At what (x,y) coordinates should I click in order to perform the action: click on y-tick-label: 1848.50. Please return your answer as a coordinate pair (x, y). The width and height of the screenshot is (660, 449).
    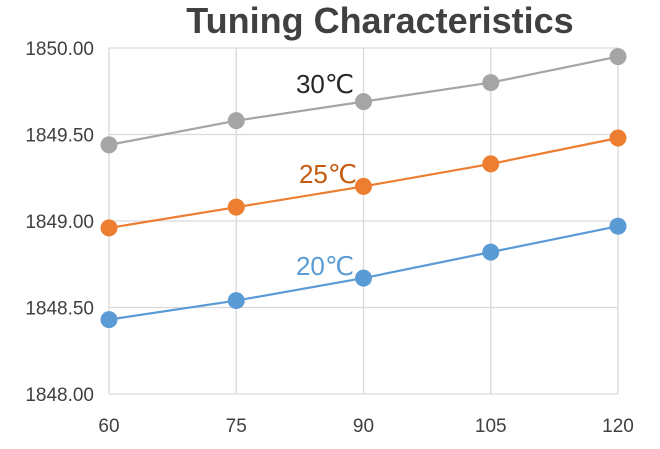
    Looking at the image, I should click on (59, 309).